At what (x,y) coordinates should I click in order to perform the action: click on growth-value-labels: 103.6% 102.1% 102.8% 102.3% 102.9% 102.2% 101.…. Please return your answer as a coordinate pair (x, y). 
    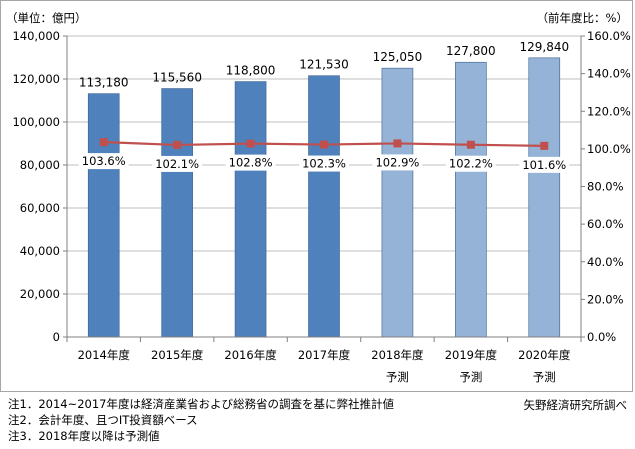
    Looking at the image, I should click on (324, 163).